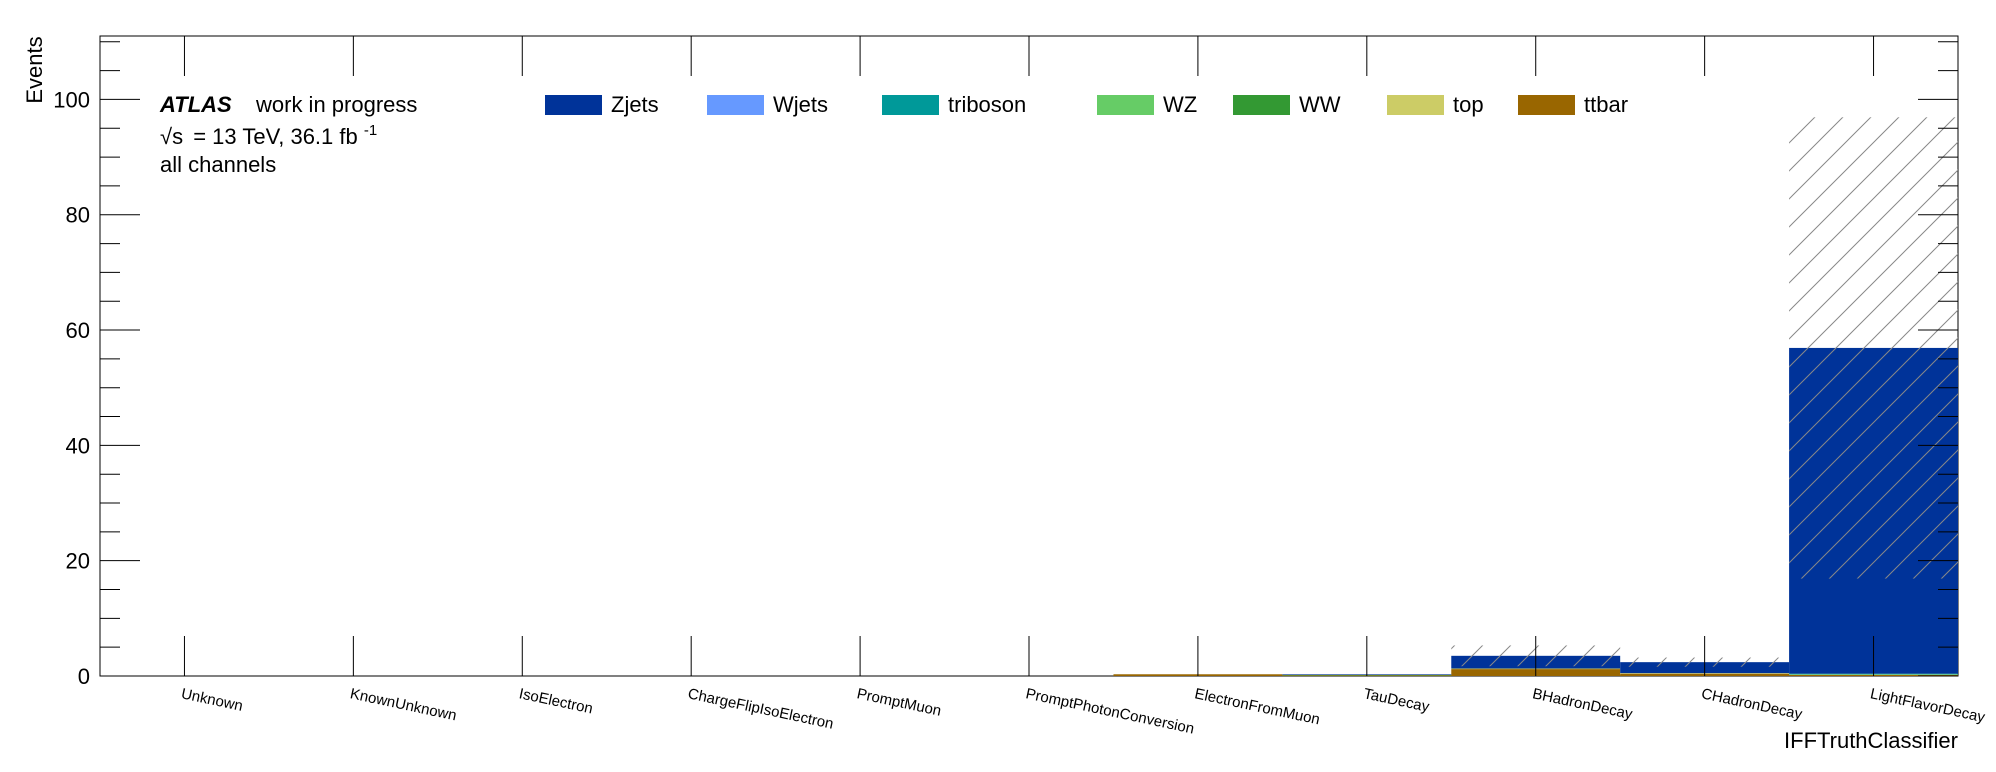  What do you see at coordinates (987, 104) in the screenshot?
I see `legend-label-triboson: triboson` at bounding box center [987, 104].